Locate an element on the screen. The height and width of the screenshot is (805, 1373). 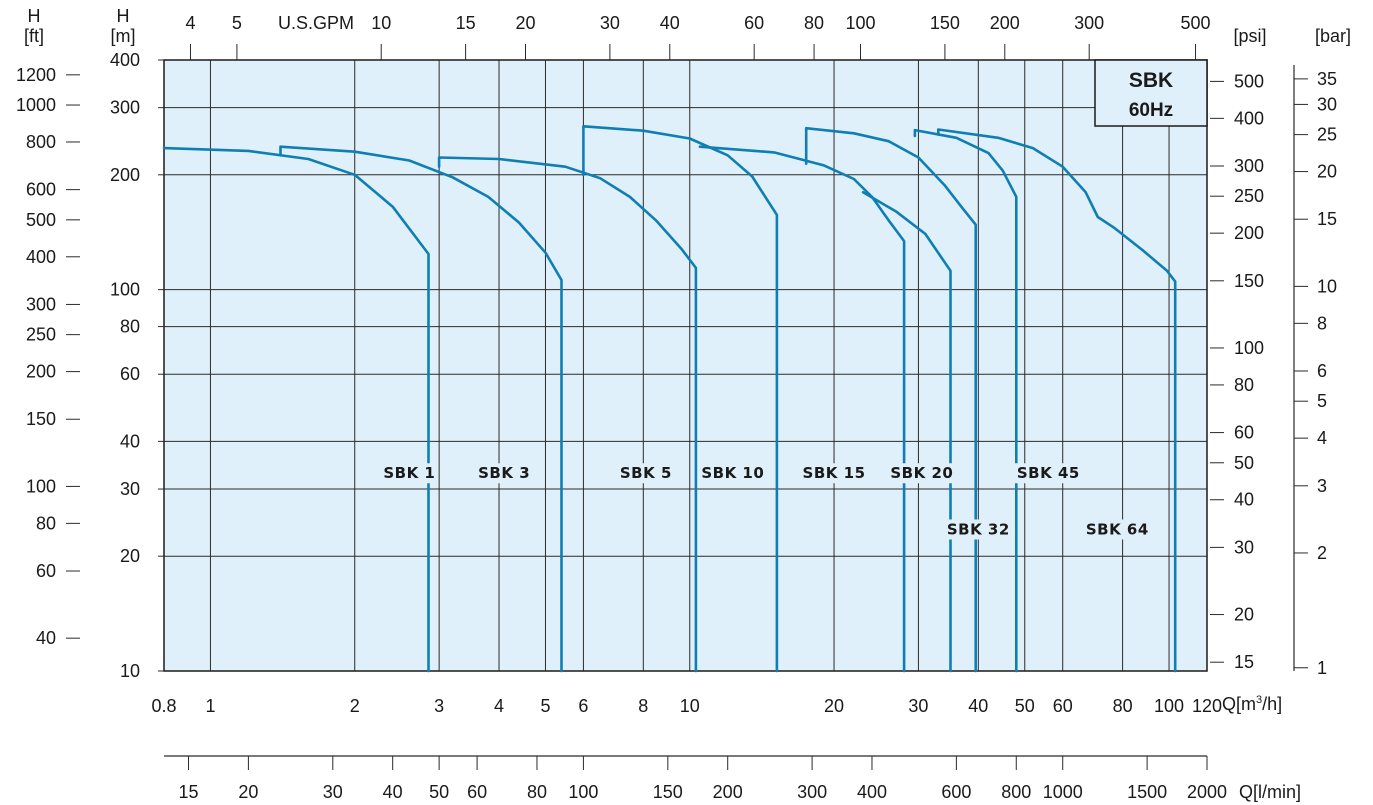
psi-tick-label: 400 is located at coordinates (1249, 118).